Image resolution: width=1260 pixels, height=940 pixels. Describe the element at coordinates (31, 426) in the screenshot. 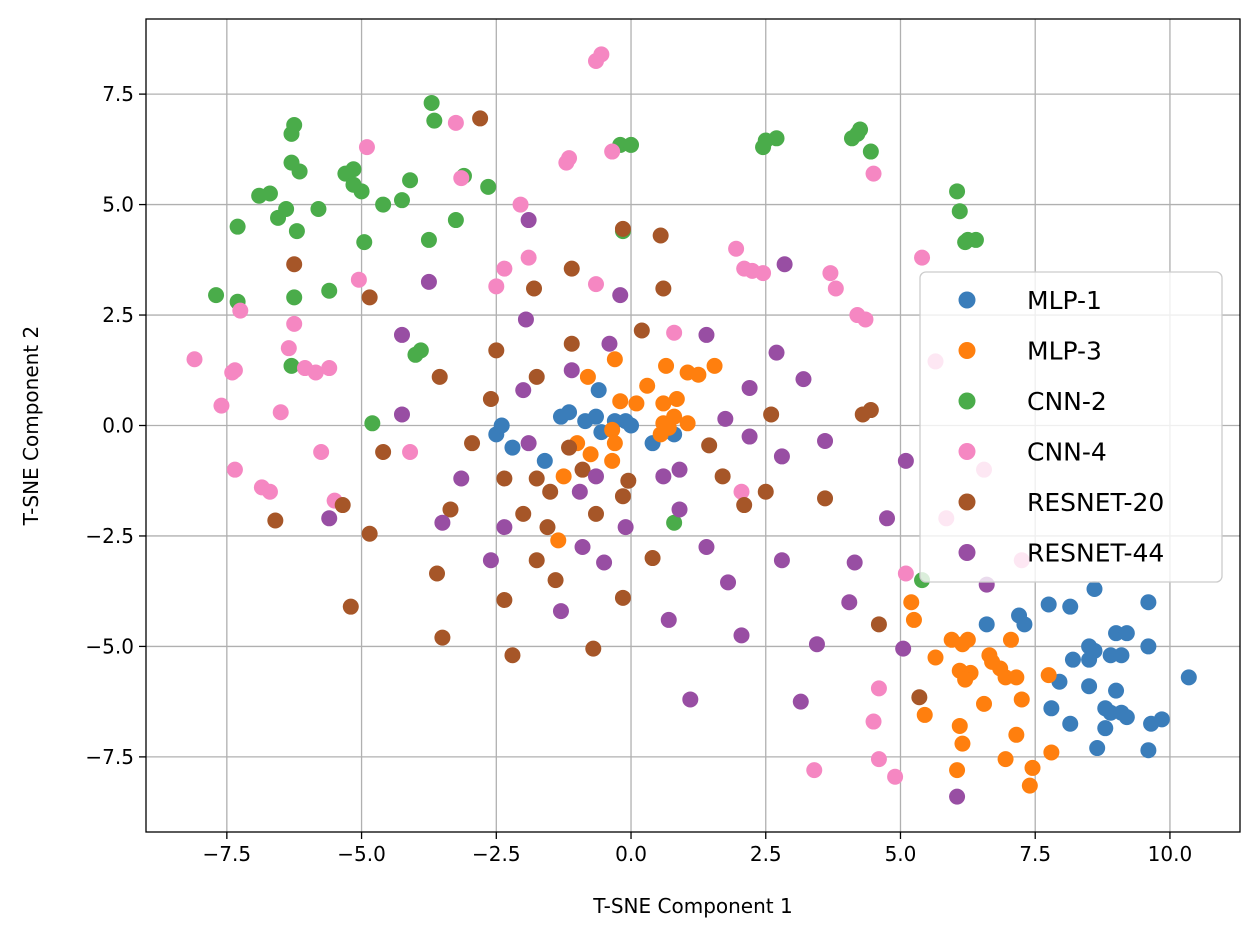

I see `y-axis-label: T-SNE Component 2` at that location.